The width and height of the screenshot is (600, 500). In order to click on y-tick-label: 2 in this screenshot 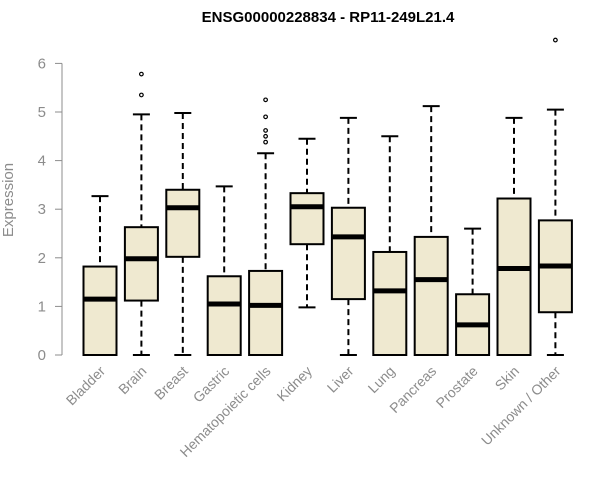, I will do `click(42, 258)`.